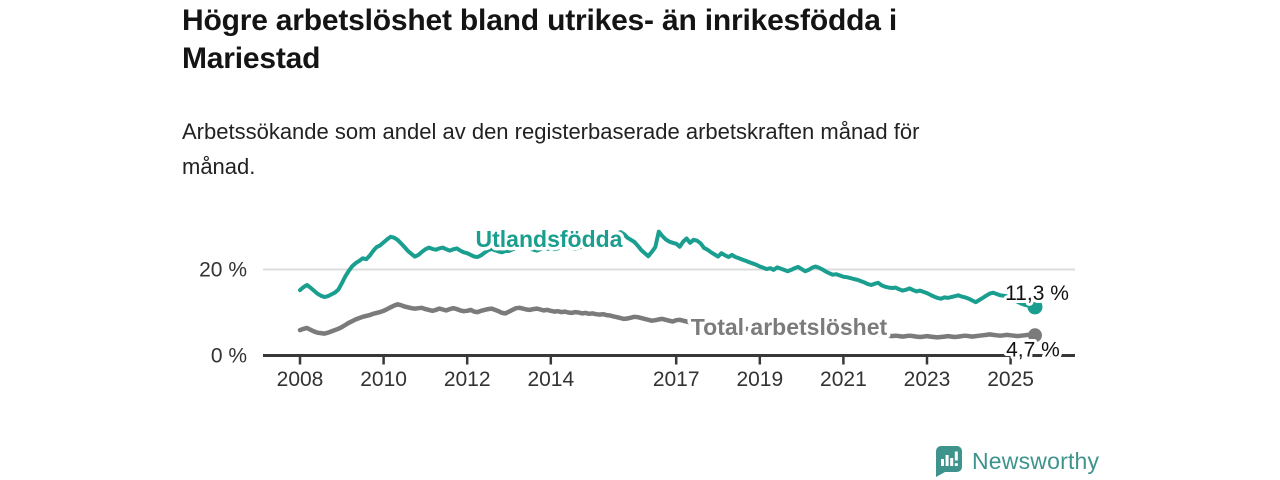 This screenshot has width=1280, height=480. I want to click on series-name-label-total: Total arbetslöshet, so click(789, 327).